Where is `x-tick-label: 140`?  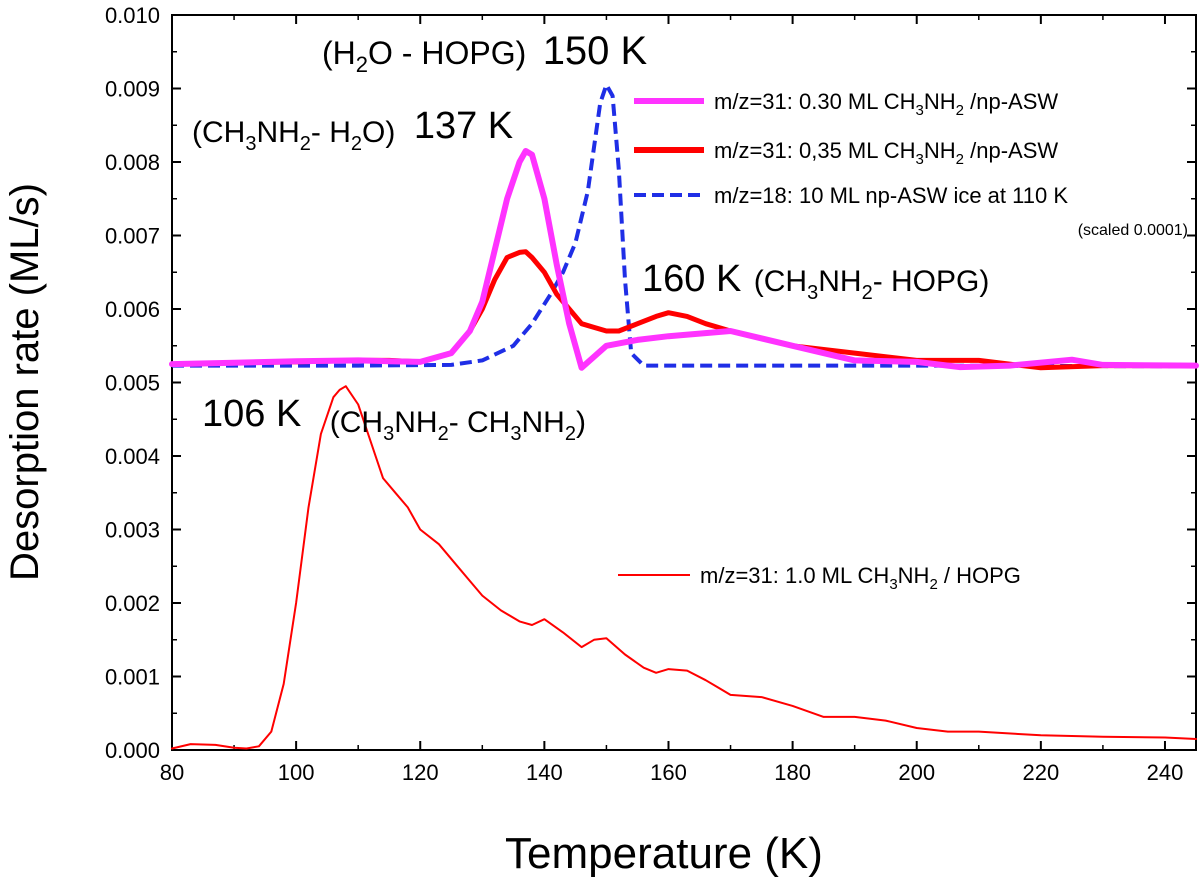
x-tick-label: 140 is located at coordinates (544, 772).